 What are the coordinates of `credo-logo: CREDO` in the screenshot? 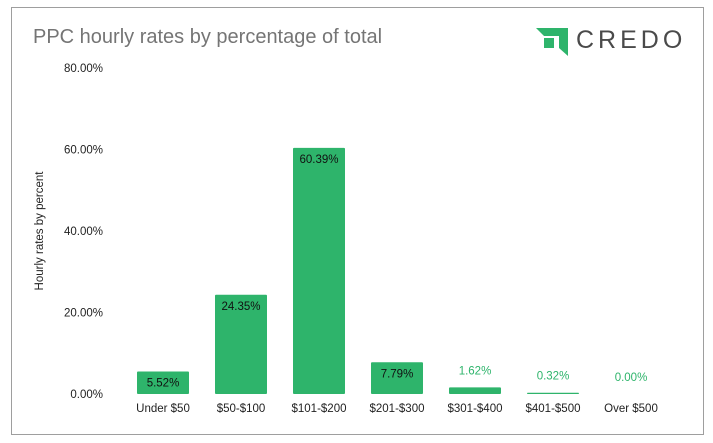 It's located at (612, 42).